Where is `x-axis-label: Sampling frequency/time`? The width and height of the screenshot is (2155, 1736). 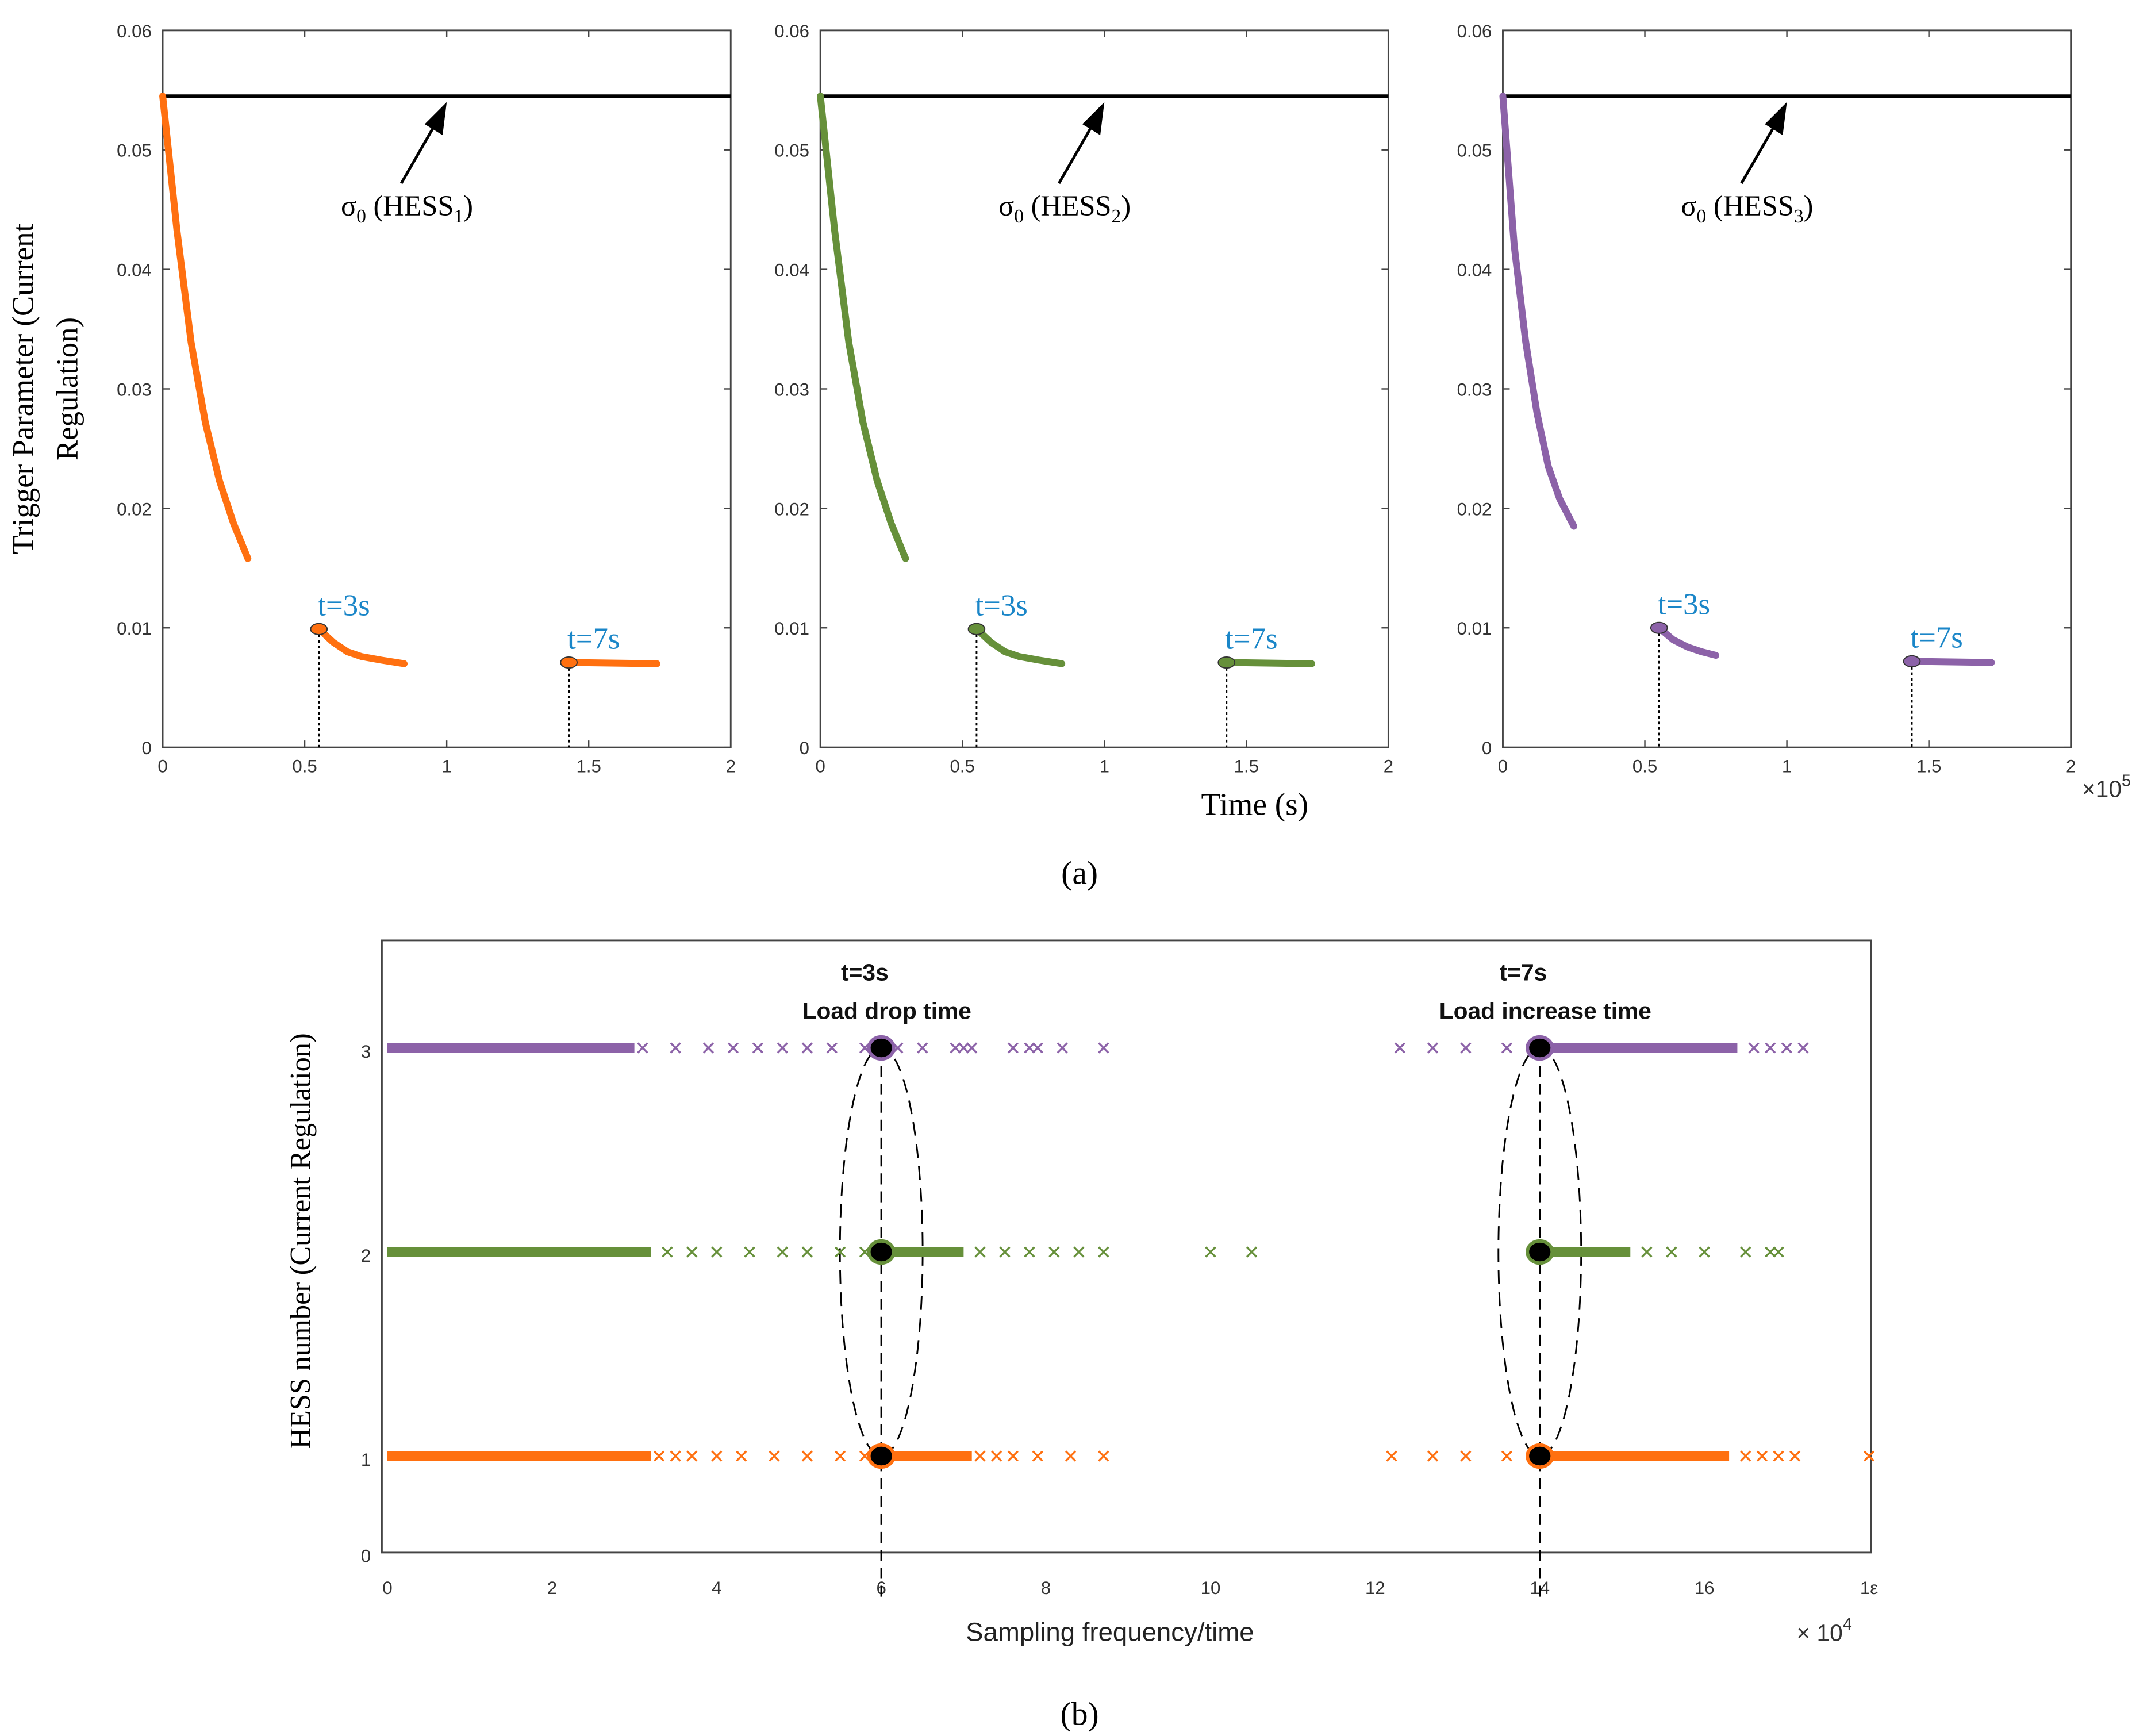
x-axis-label: Sampling frequency/time is located at coordinates (1110, 1631).